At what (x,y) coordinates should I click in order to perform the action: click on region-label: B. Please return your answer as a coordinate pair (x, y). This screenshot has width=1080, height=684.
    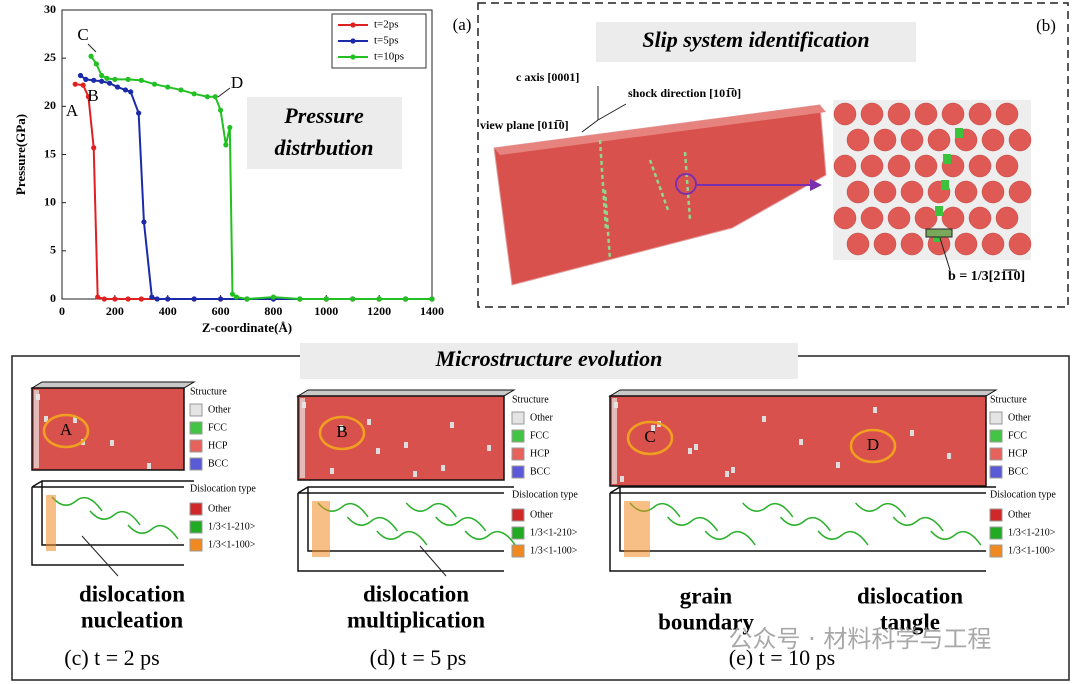
    Looking at the image, I should click on (341, 431).